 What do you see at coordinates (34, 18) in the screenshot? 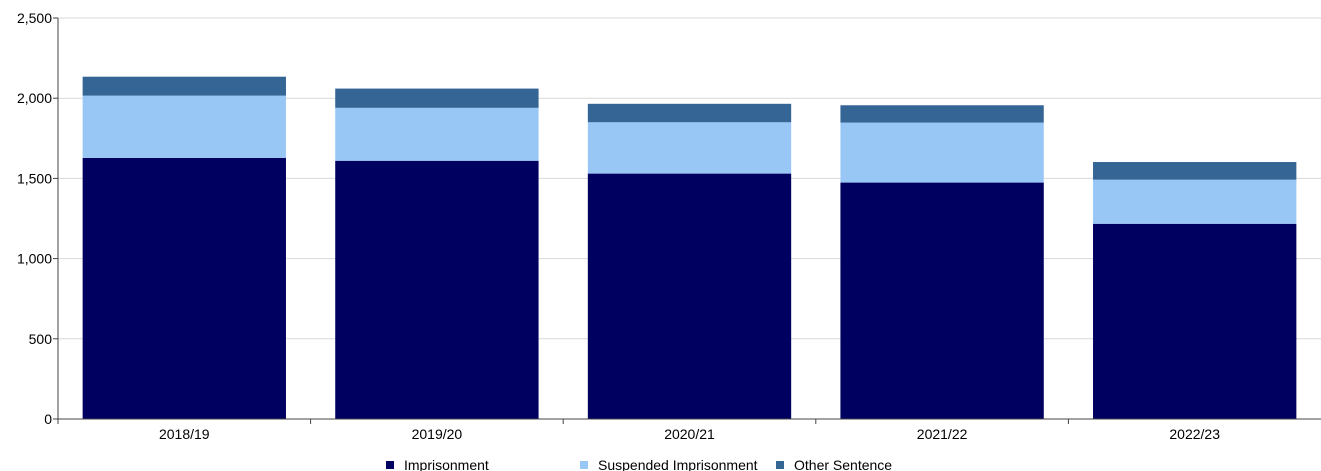
I see `y-tick-label: 2,500` at bounding box center [34, 18].